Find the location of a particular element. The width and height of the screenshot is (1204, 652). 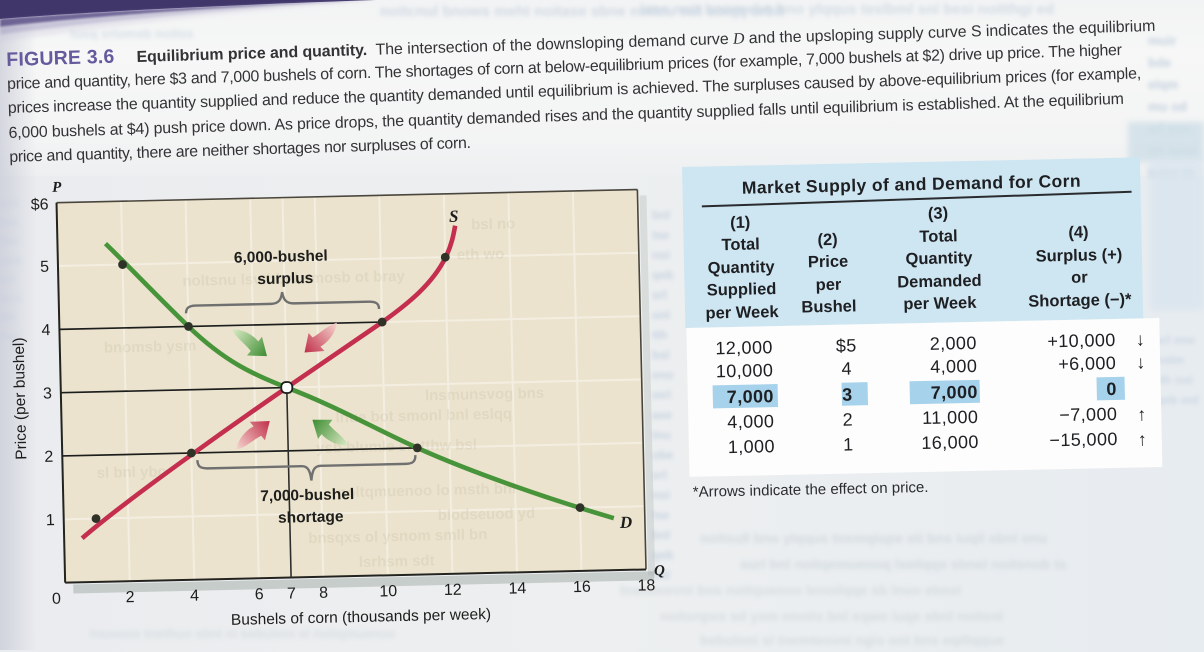

svg-text: 10 is located at coordinates (388, 591).